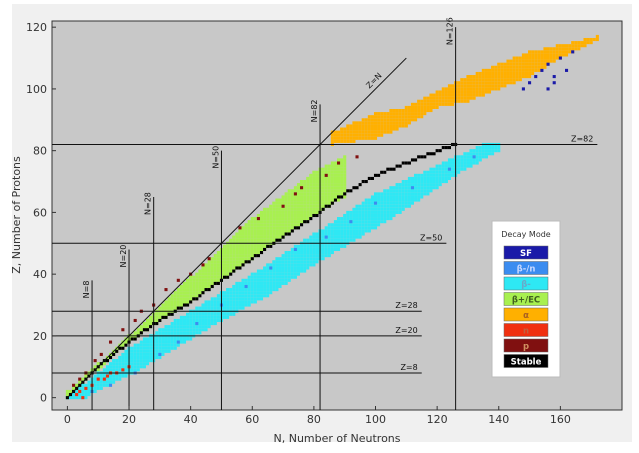 This screenshot has width=639, height=453. Describe the element at coordinates (526, 314) in the screenshot. I see `legend-swatch` at that location.